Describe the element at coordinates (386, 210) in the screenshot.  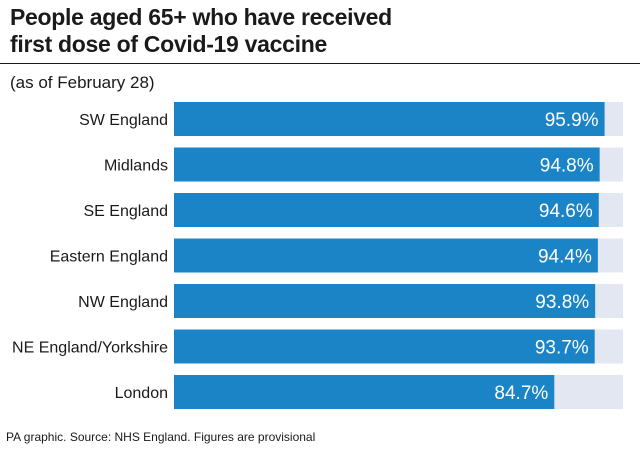
I see `bar-se-england` at that location.